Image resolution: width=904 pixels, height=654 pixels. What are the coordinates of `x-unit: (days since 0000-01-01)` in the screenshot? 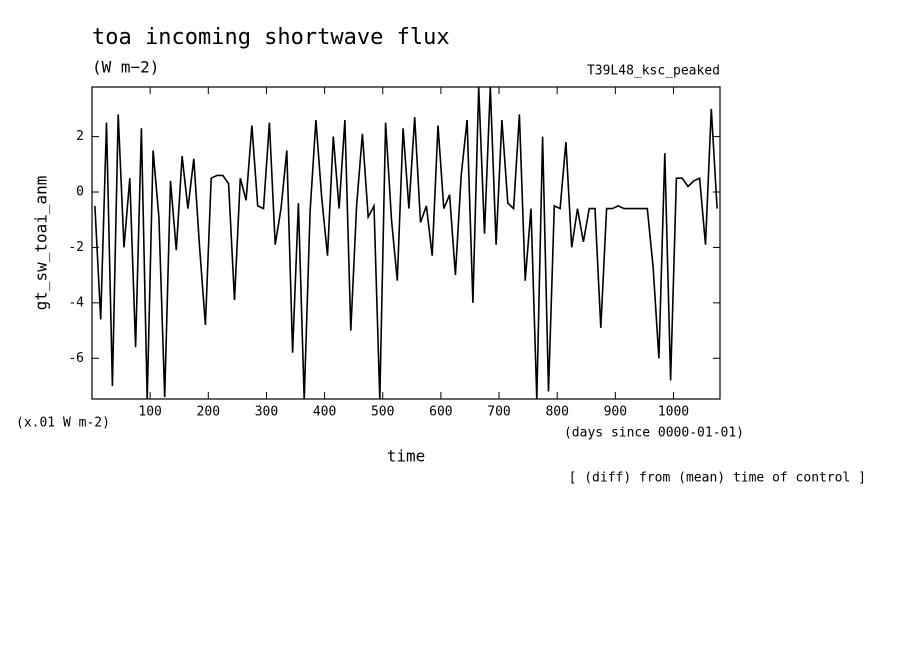 It's located at (654, 433).